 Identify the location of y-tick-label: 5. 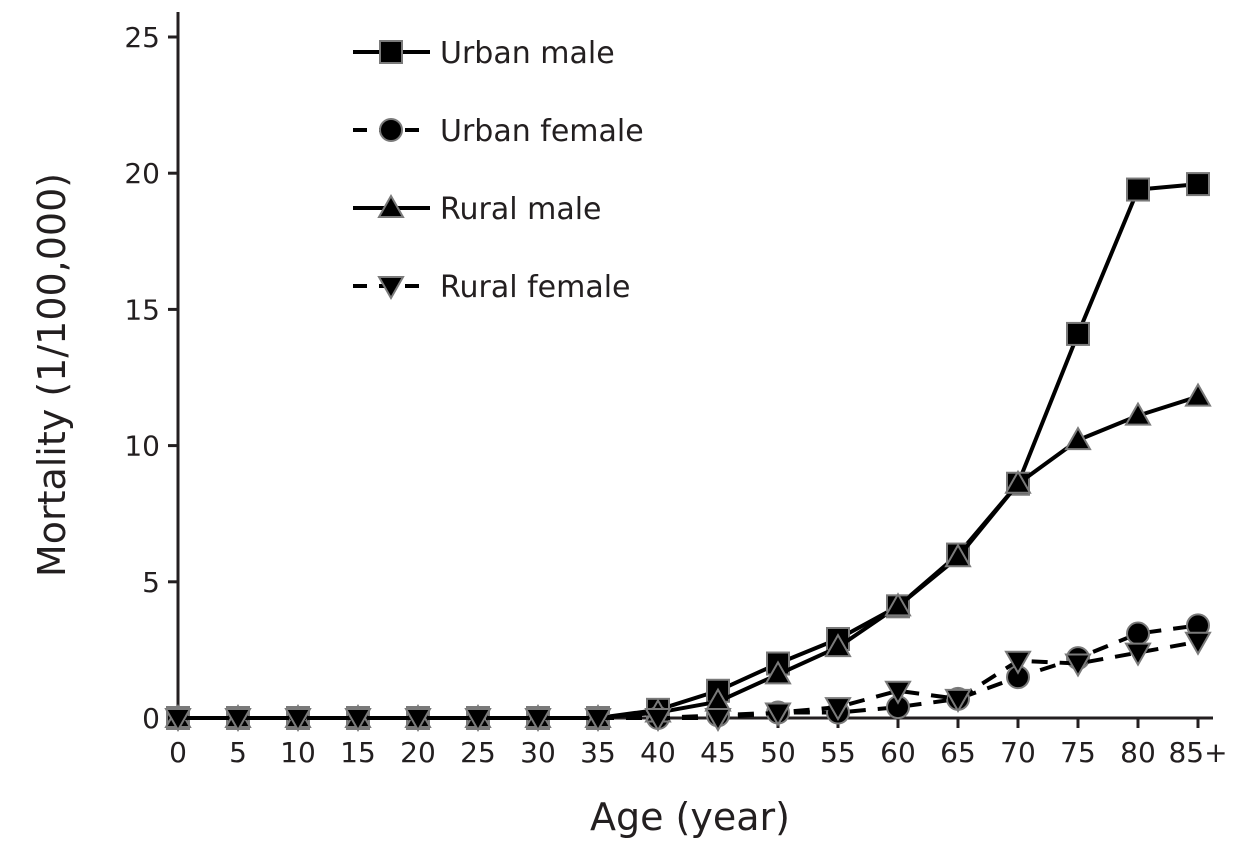
(151, 582).